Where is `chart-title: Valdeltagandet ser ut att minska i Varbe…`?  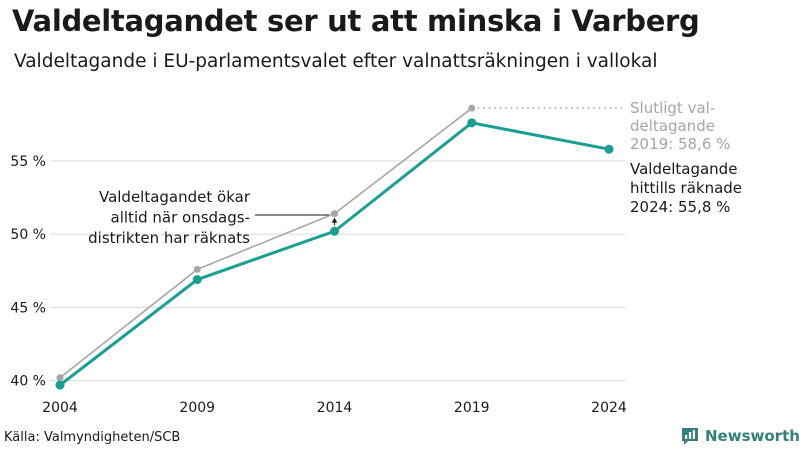 chart-title: Valdeltagandet ser ut att minska i Varbe… is located at coordinates (356, 21).